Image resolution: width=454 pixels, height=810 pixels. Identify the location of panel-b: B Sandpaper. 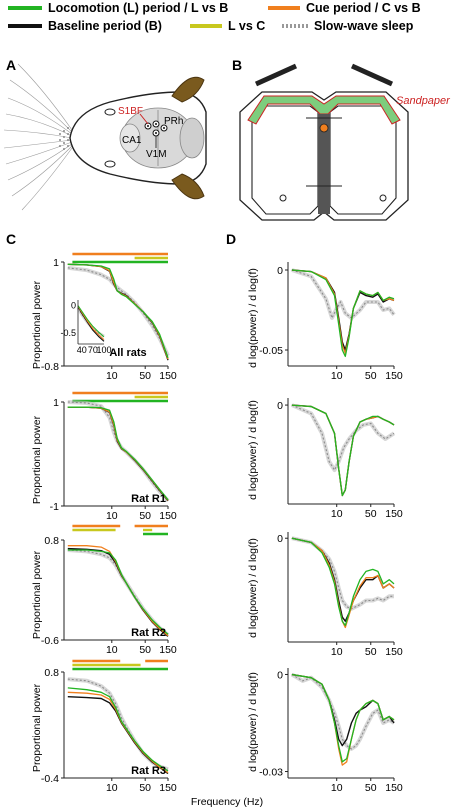
(341, 139).